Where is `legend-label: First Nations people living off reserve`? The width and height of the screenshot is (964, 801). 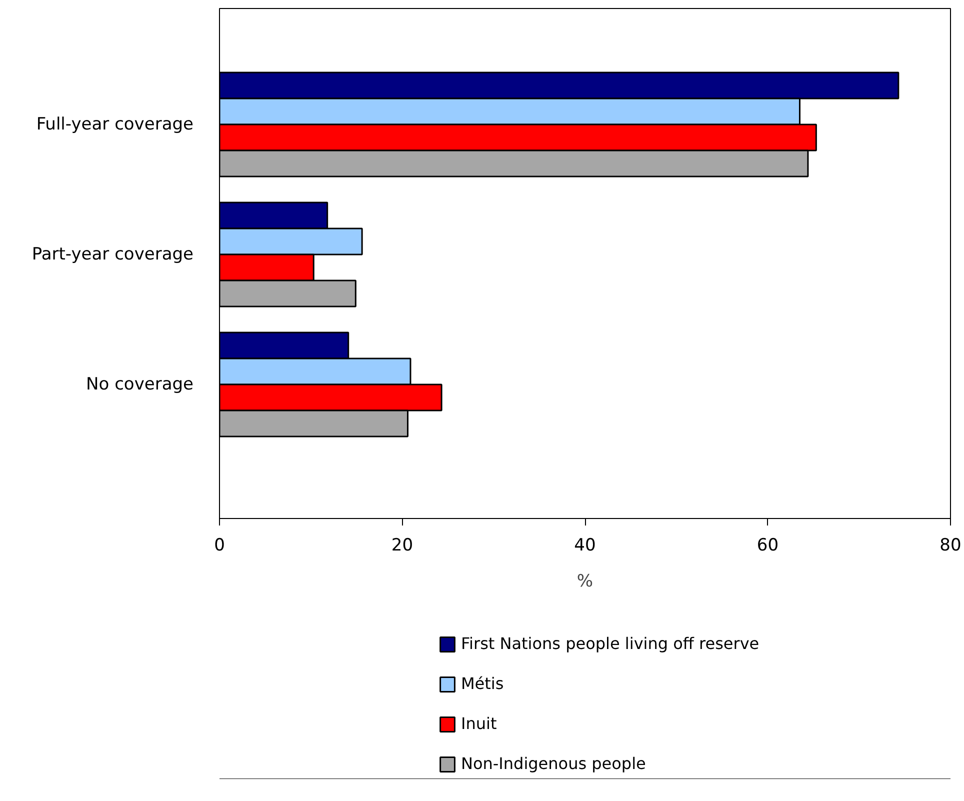 legend-label: First Nations people living off reserve is located at coordinates (610, 643).